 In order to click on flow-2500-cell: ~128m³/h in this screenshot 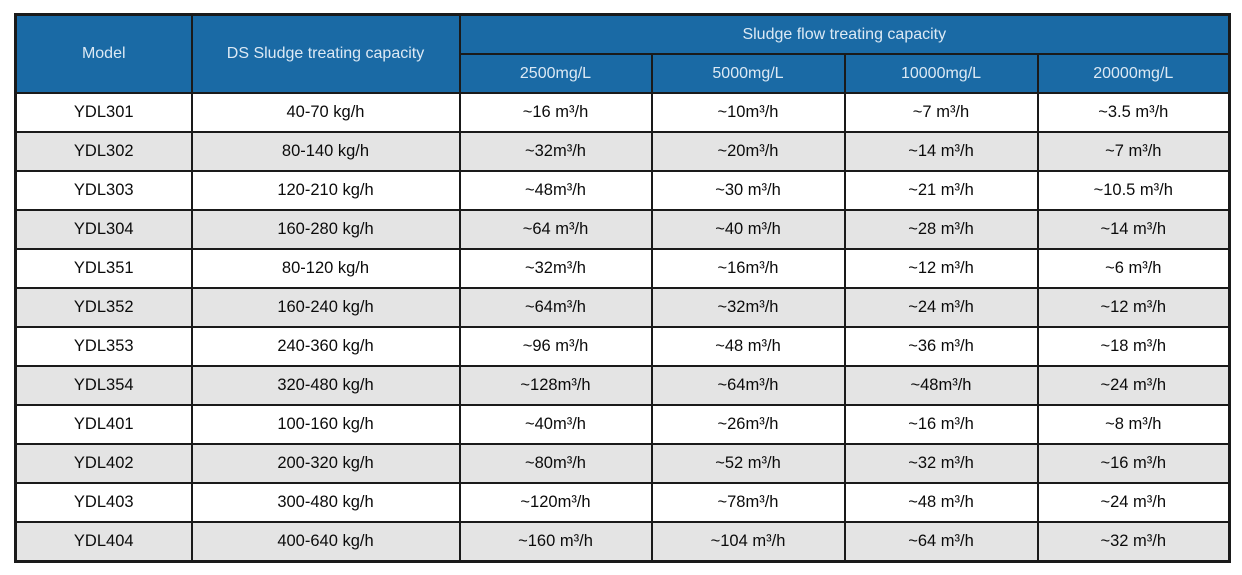, I will do `click(555, 385)`.